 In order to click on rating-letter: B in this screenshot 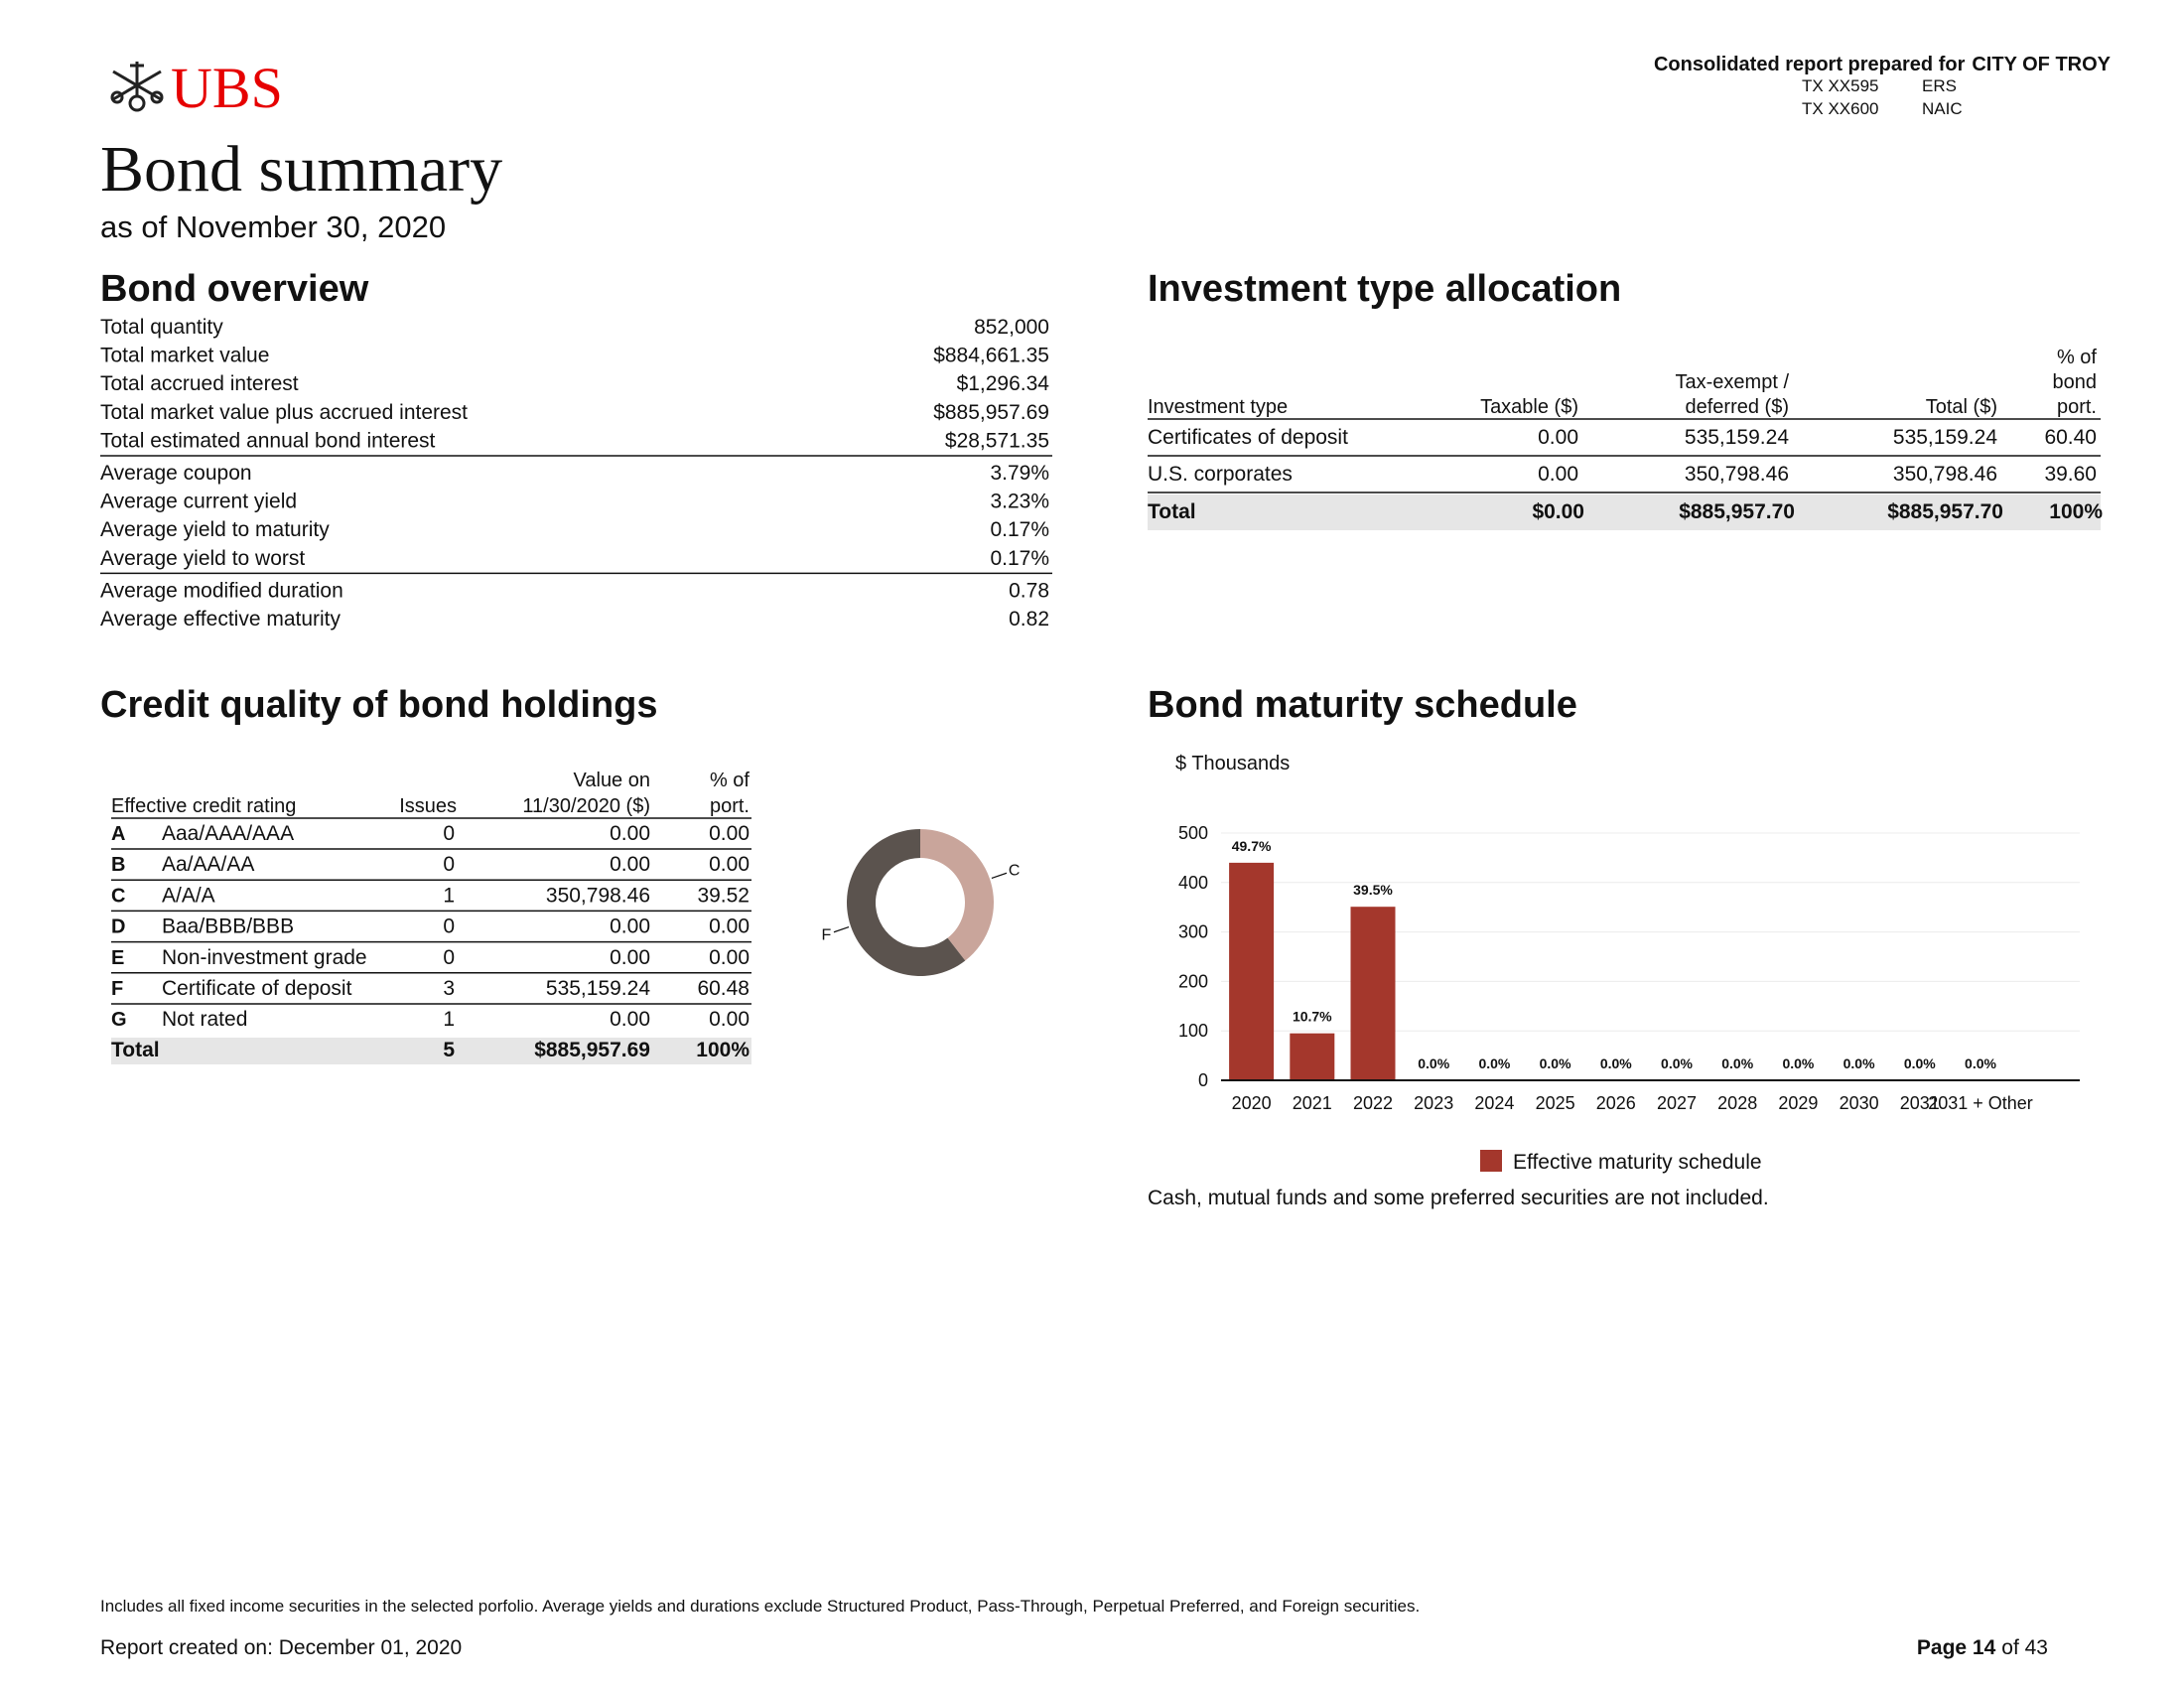, I will do `click(118, 865)`.